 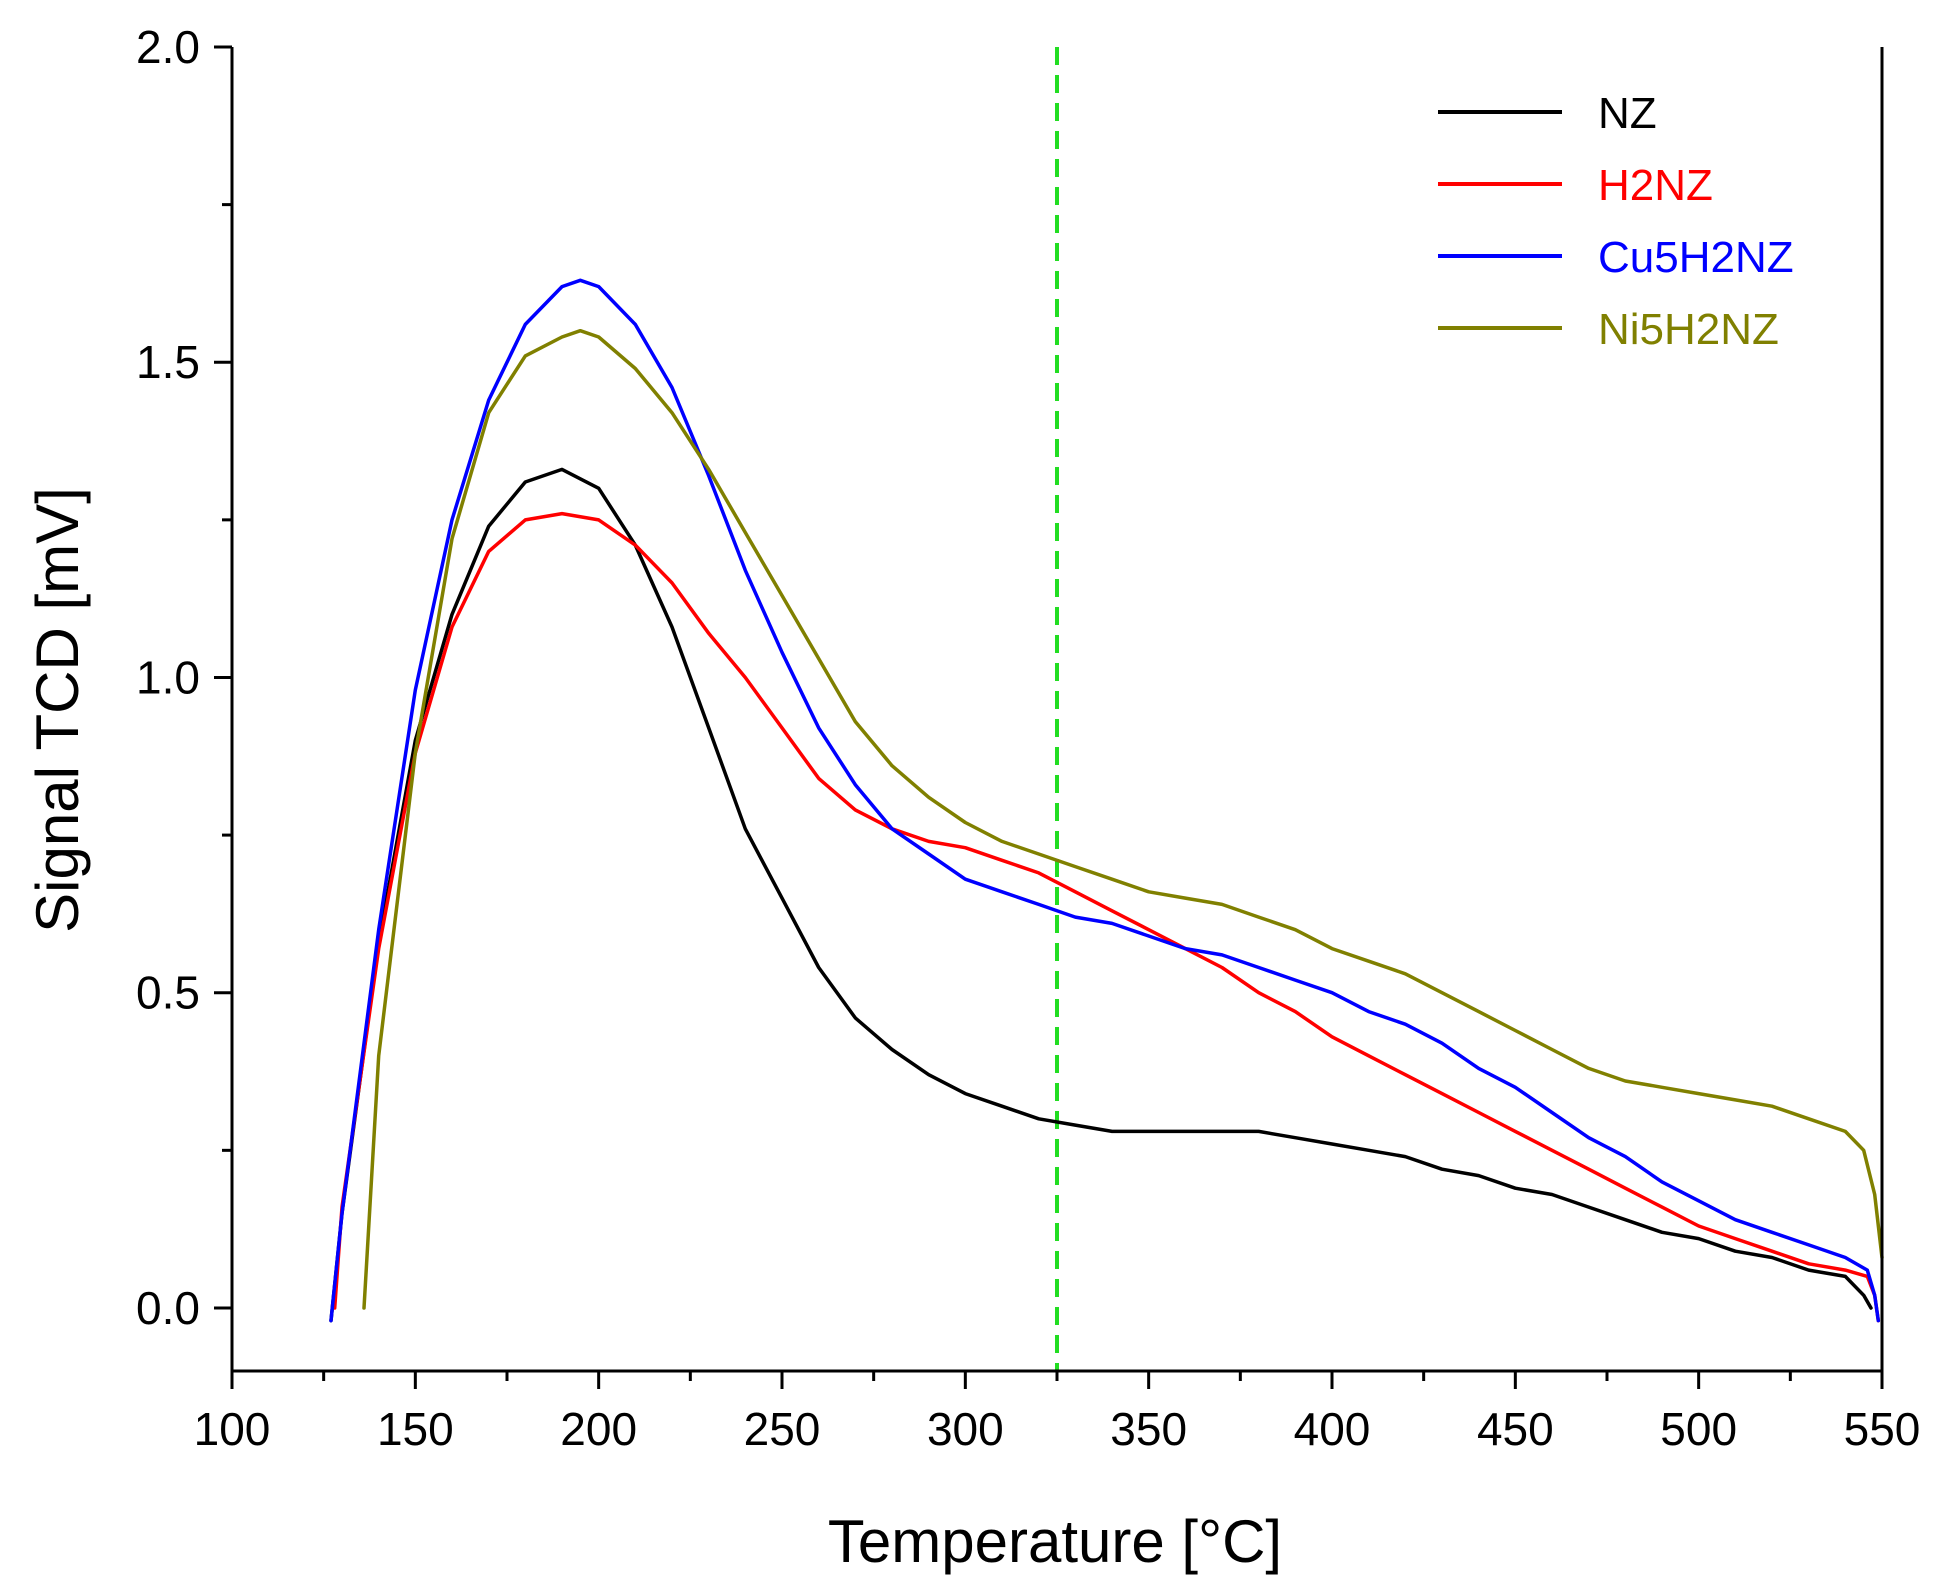 What do you see at coordinates (1332, 1429) in the screenshot?
I see `x-tick-label: 400` at bounding box center [1332, 1429].